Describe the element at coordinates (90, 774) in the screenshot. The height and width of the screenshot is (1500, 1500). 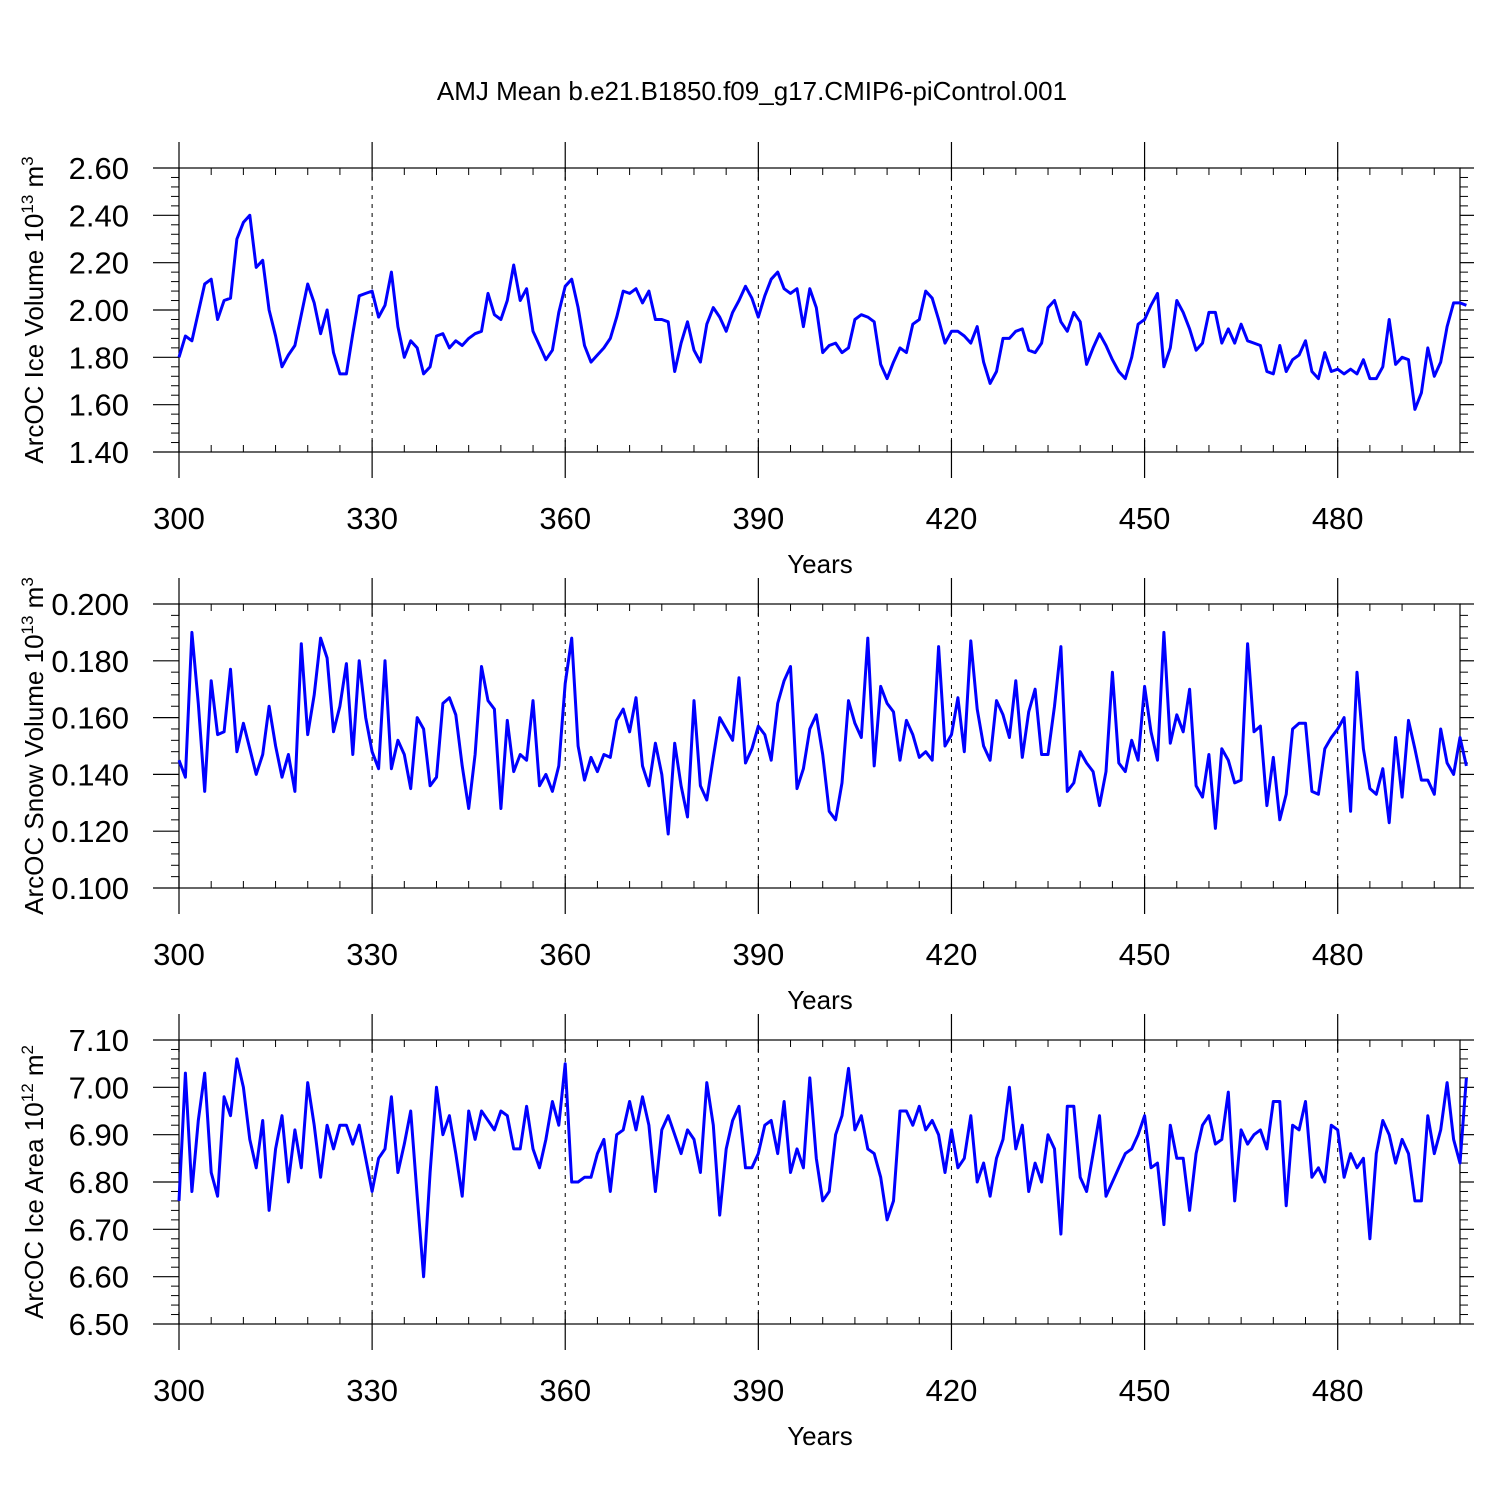
I see `y-tick-label: 0.140` at that location.